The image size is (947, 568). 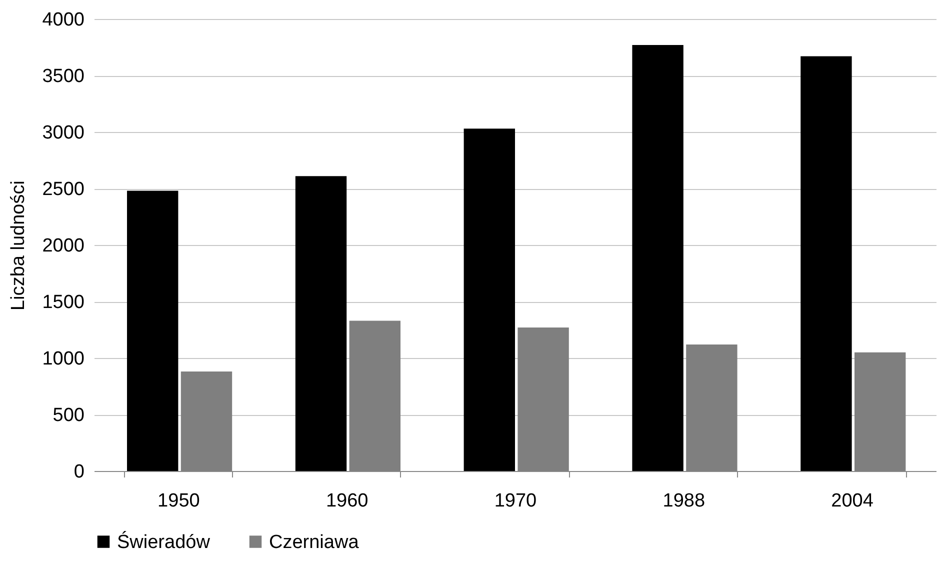 I want to click on y-tick-label: 3500, so click(x=63, y=76).